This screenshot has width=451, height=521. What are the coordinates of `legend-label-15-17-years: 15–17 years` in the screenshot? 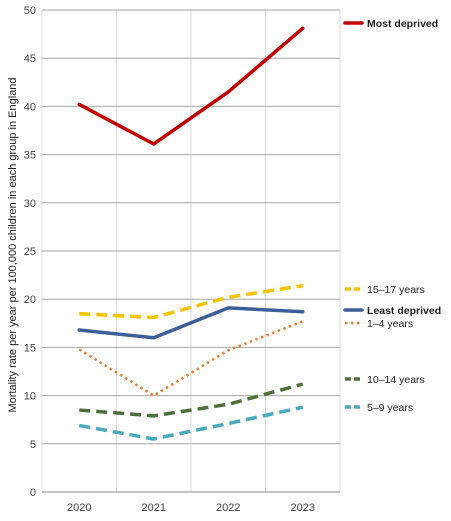 It's located at (396, 290).